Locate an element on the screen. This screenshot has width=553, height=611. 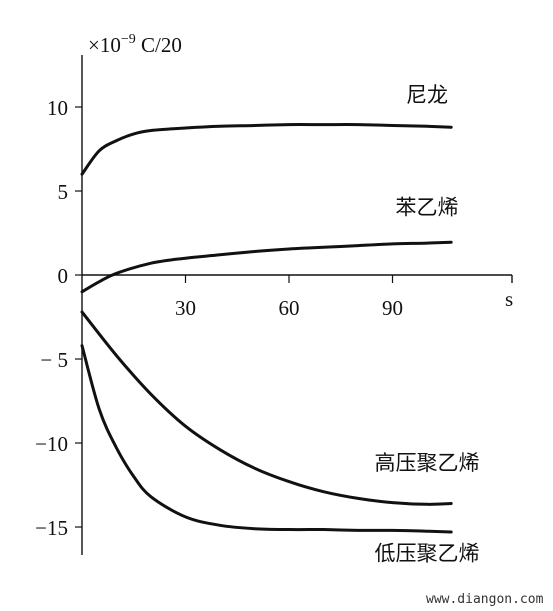
y-tick-label: 10 is located at coordinates (57, 108).